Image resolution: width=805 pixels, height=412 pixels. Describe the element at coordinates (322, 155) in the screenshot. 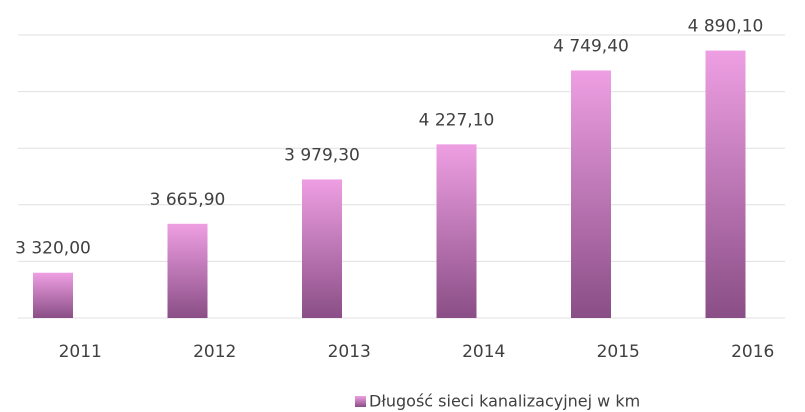

I see `data-label: 3 979,30` at that location.